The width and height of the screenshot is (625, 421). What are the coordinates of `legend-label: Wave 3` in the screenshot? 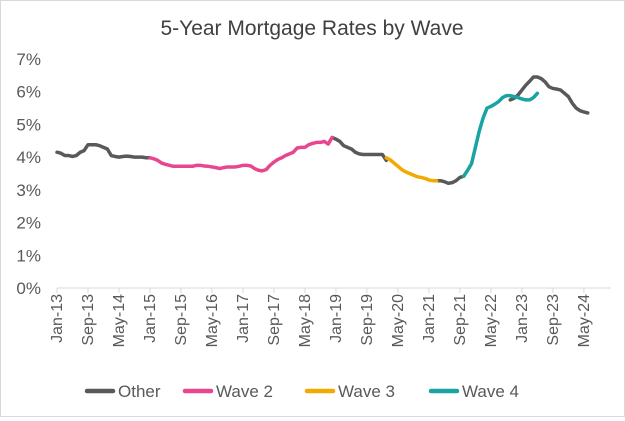 It's located at (366, 391).